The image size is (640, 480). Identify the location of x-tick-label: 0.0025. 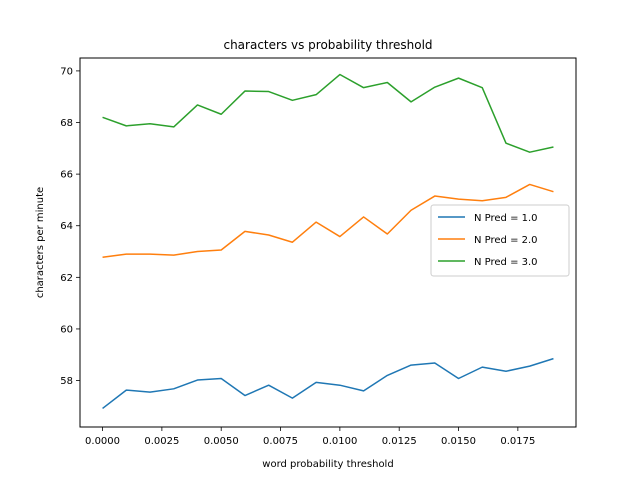
(161, 441).